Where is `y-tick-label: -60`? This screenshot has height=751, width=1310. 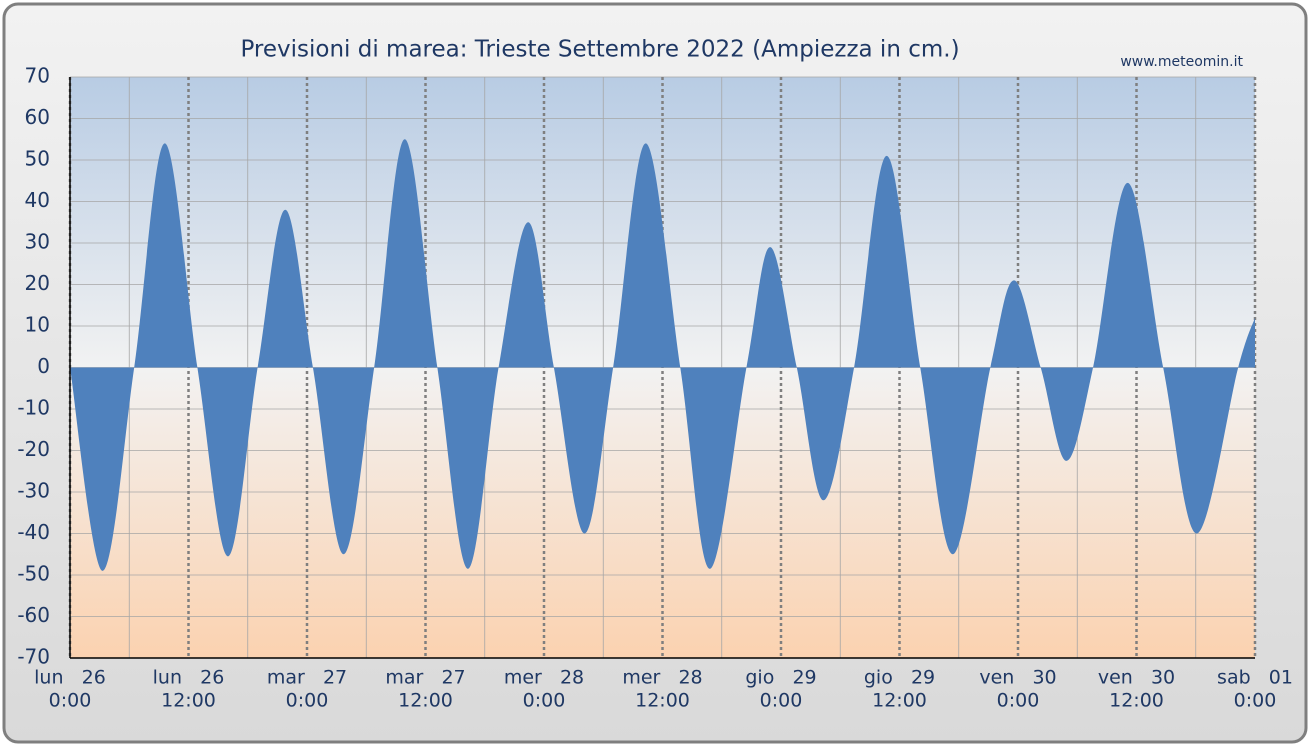 y-tick-label: -60 is located at coordinates (33, 615).